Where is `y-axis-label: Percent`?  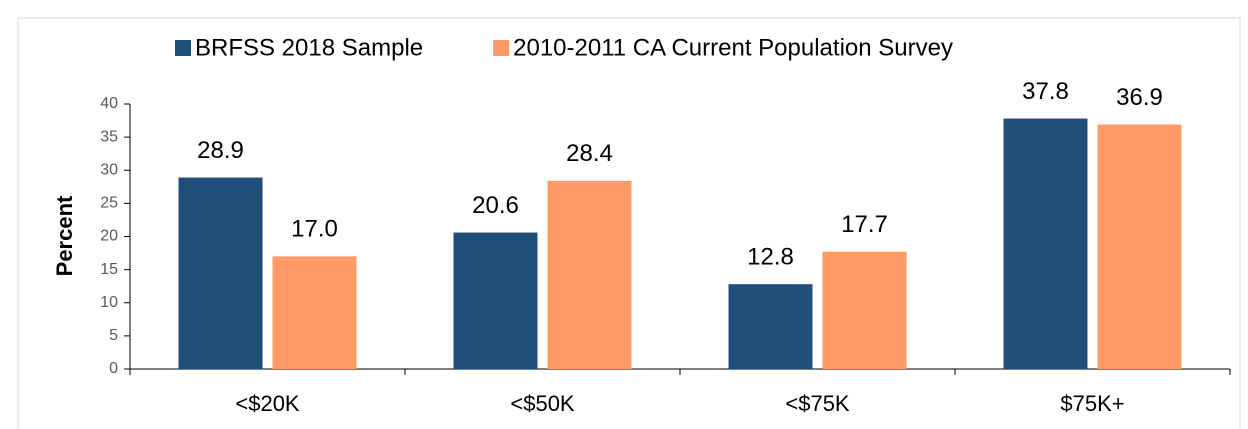 y-axis-label: Percent is located at coordinates (64, 235).